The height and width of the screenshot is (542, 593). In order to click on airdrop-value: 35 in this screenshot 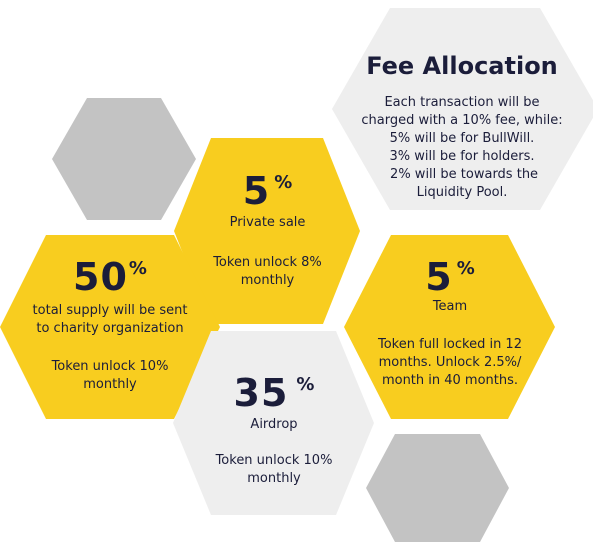, I will do `click(261, 393)`.